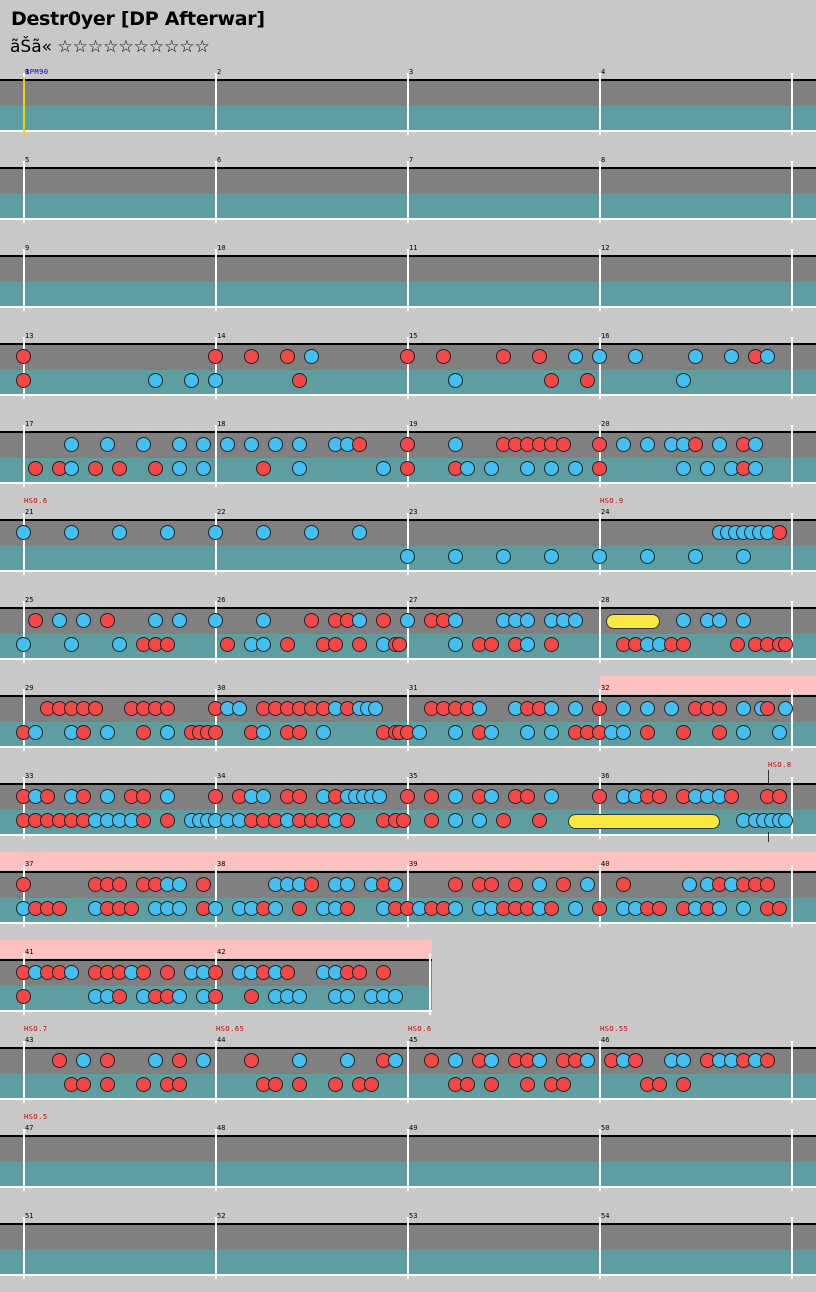 This screenshot has width=816, height=1292. What do you see at coordinates (413, 1128) in the screenshot?
I see `measure-number: 49` at bounding box center [413, 1128].